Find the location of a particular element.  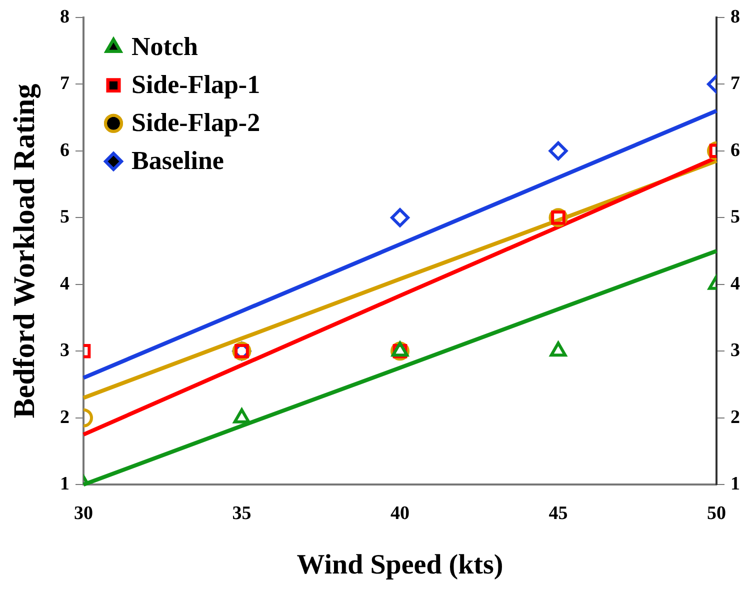

x-tick-label: 40 is located at coordinates (400, 513).